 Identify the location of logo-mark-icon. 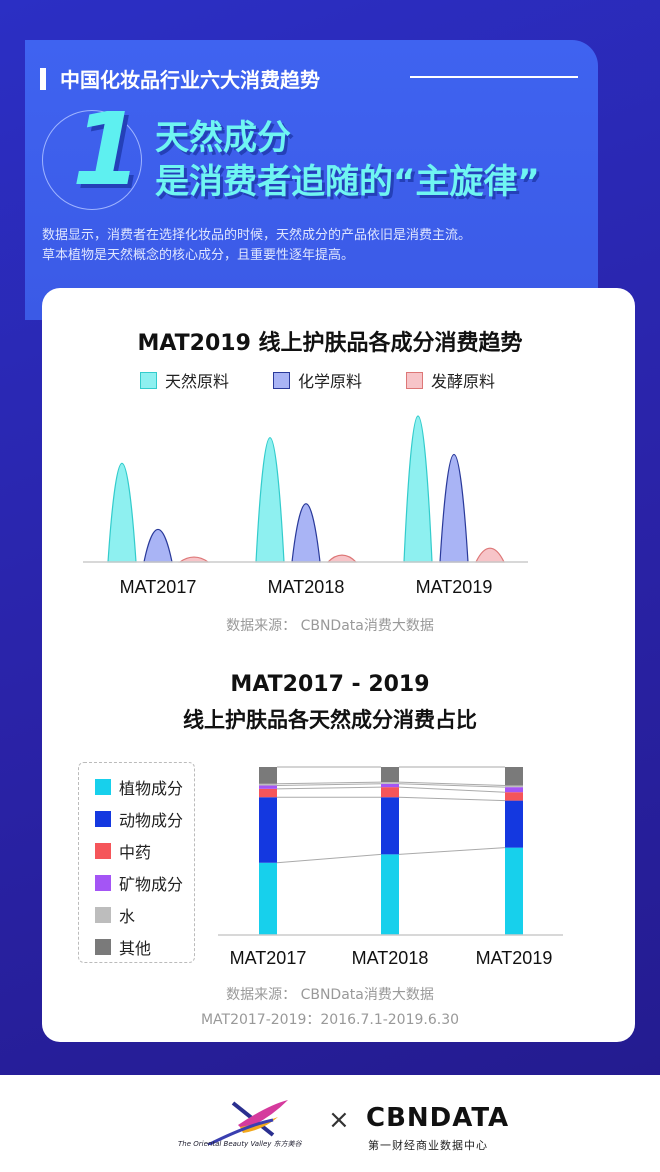
(247, 1122).